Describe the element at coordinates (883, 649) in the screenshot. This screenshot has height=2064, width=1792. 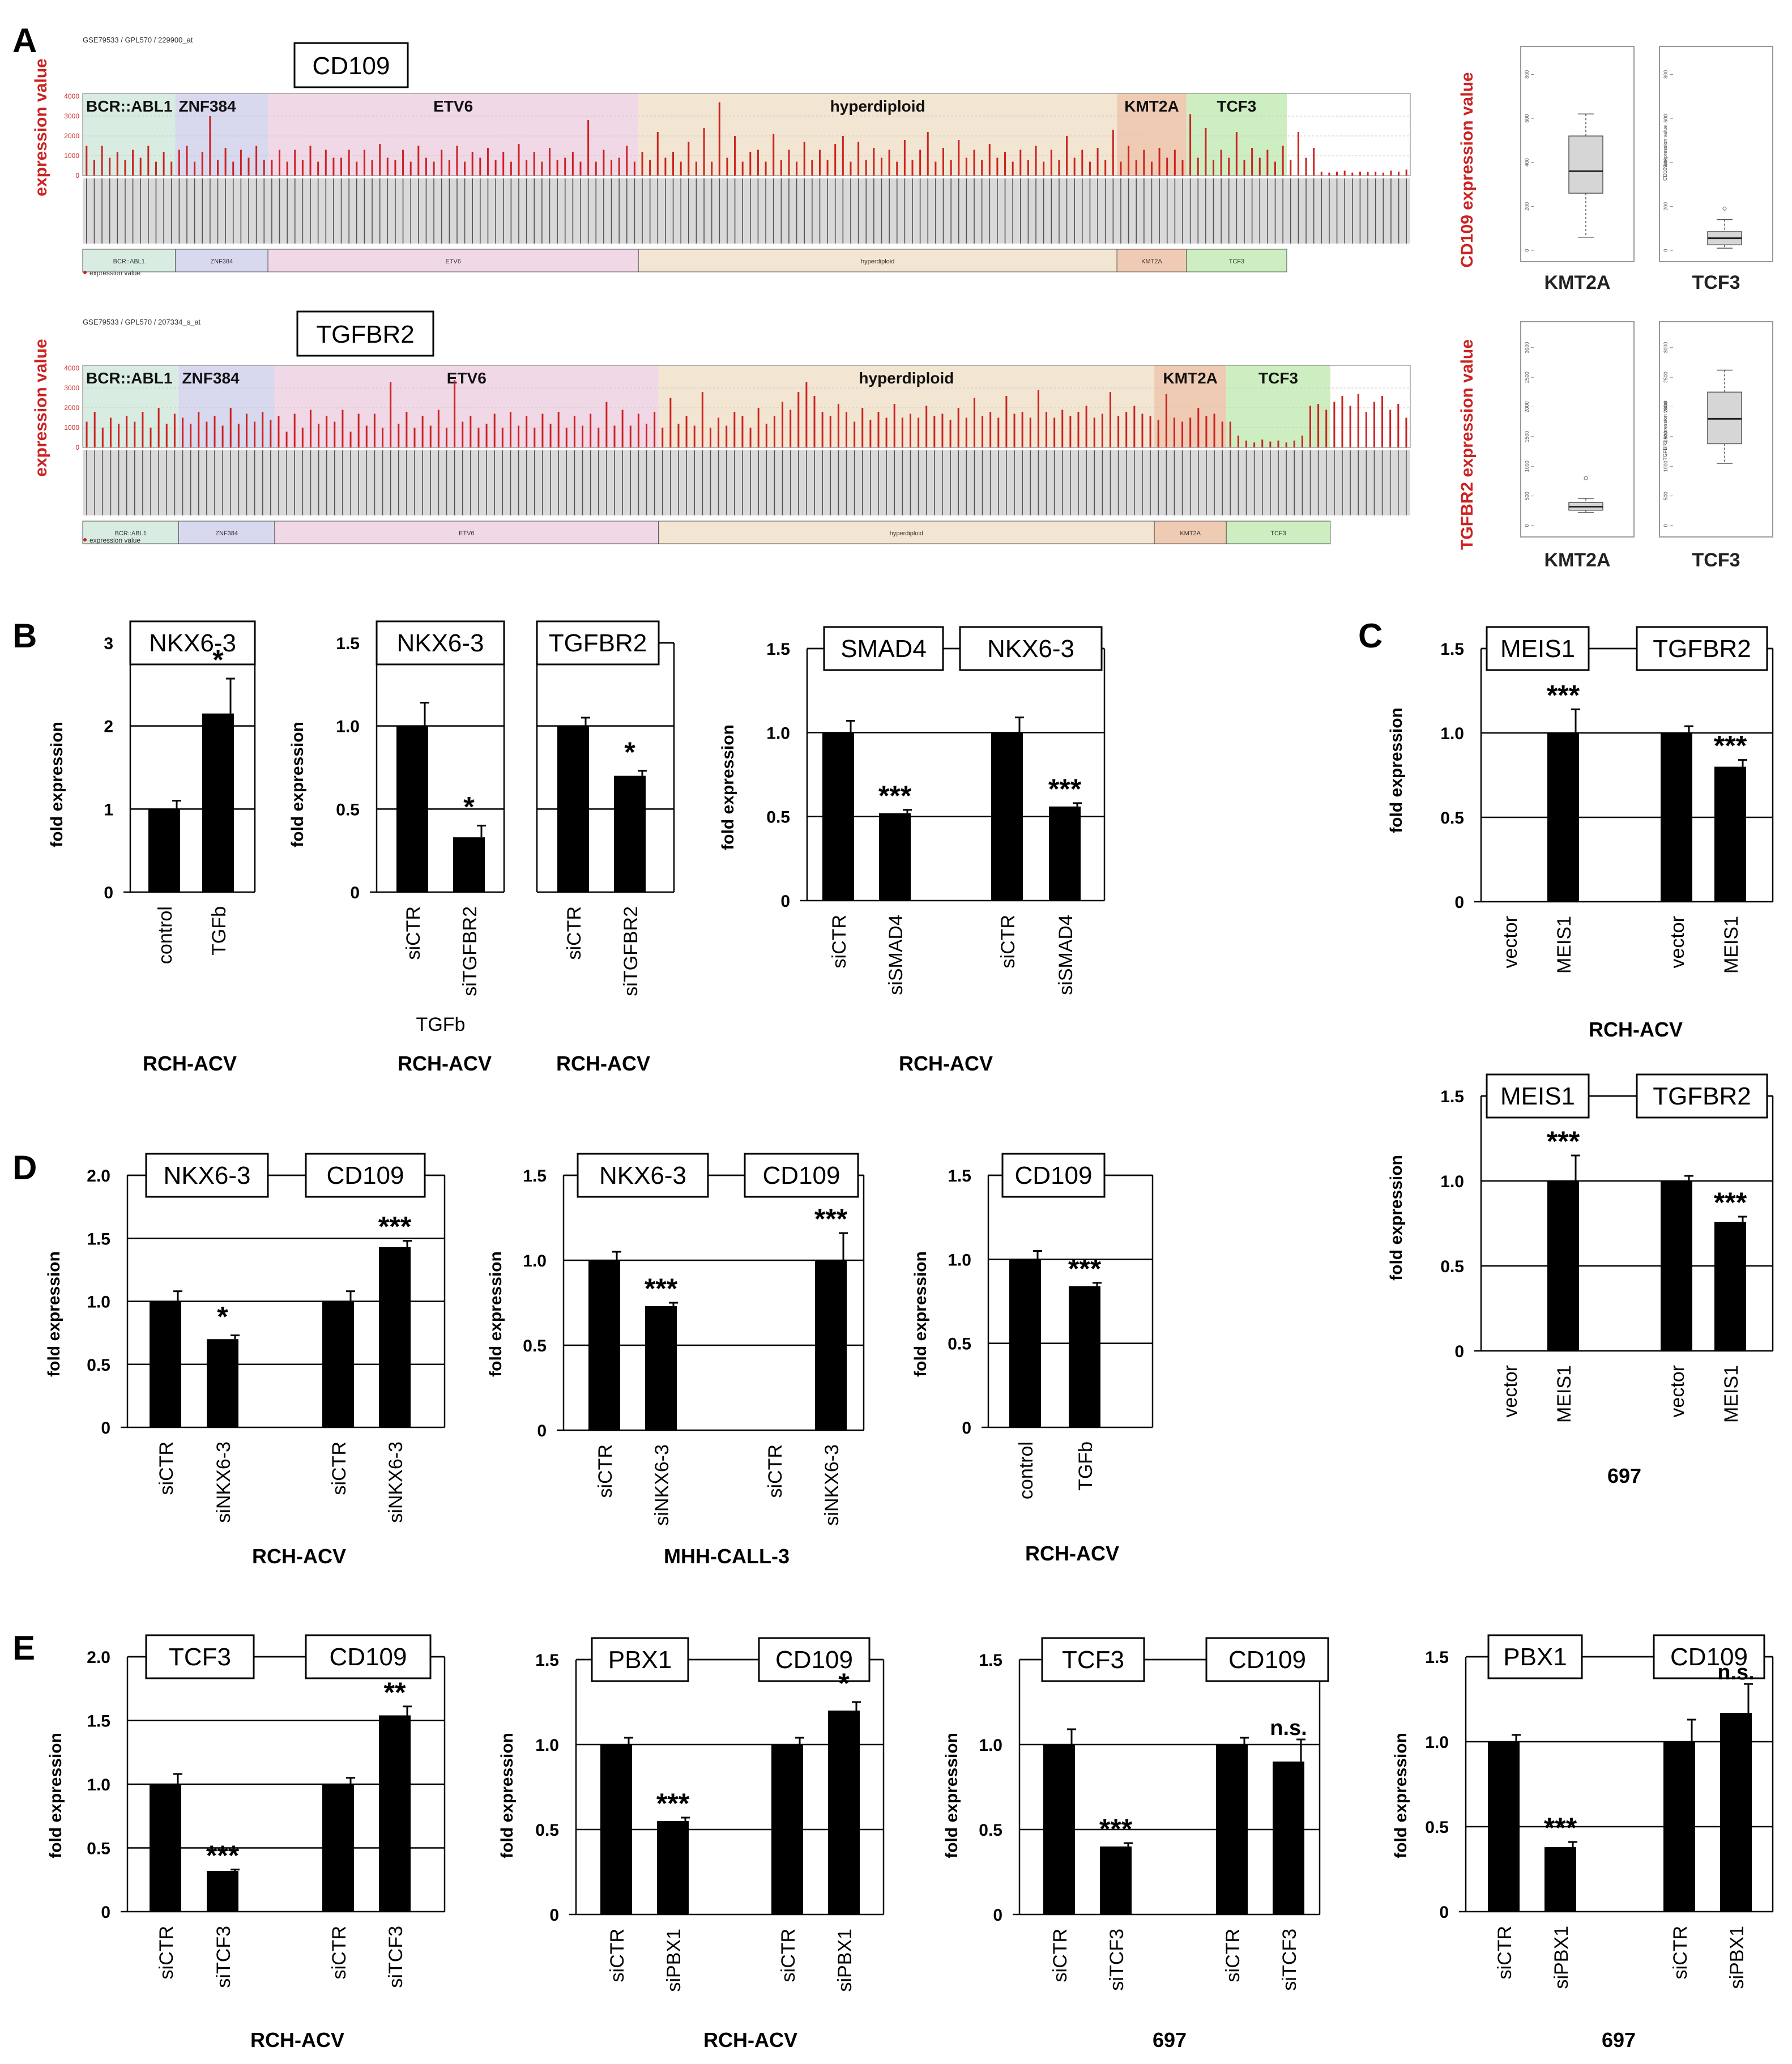
I see `gene-label: SMAD4` at that location.